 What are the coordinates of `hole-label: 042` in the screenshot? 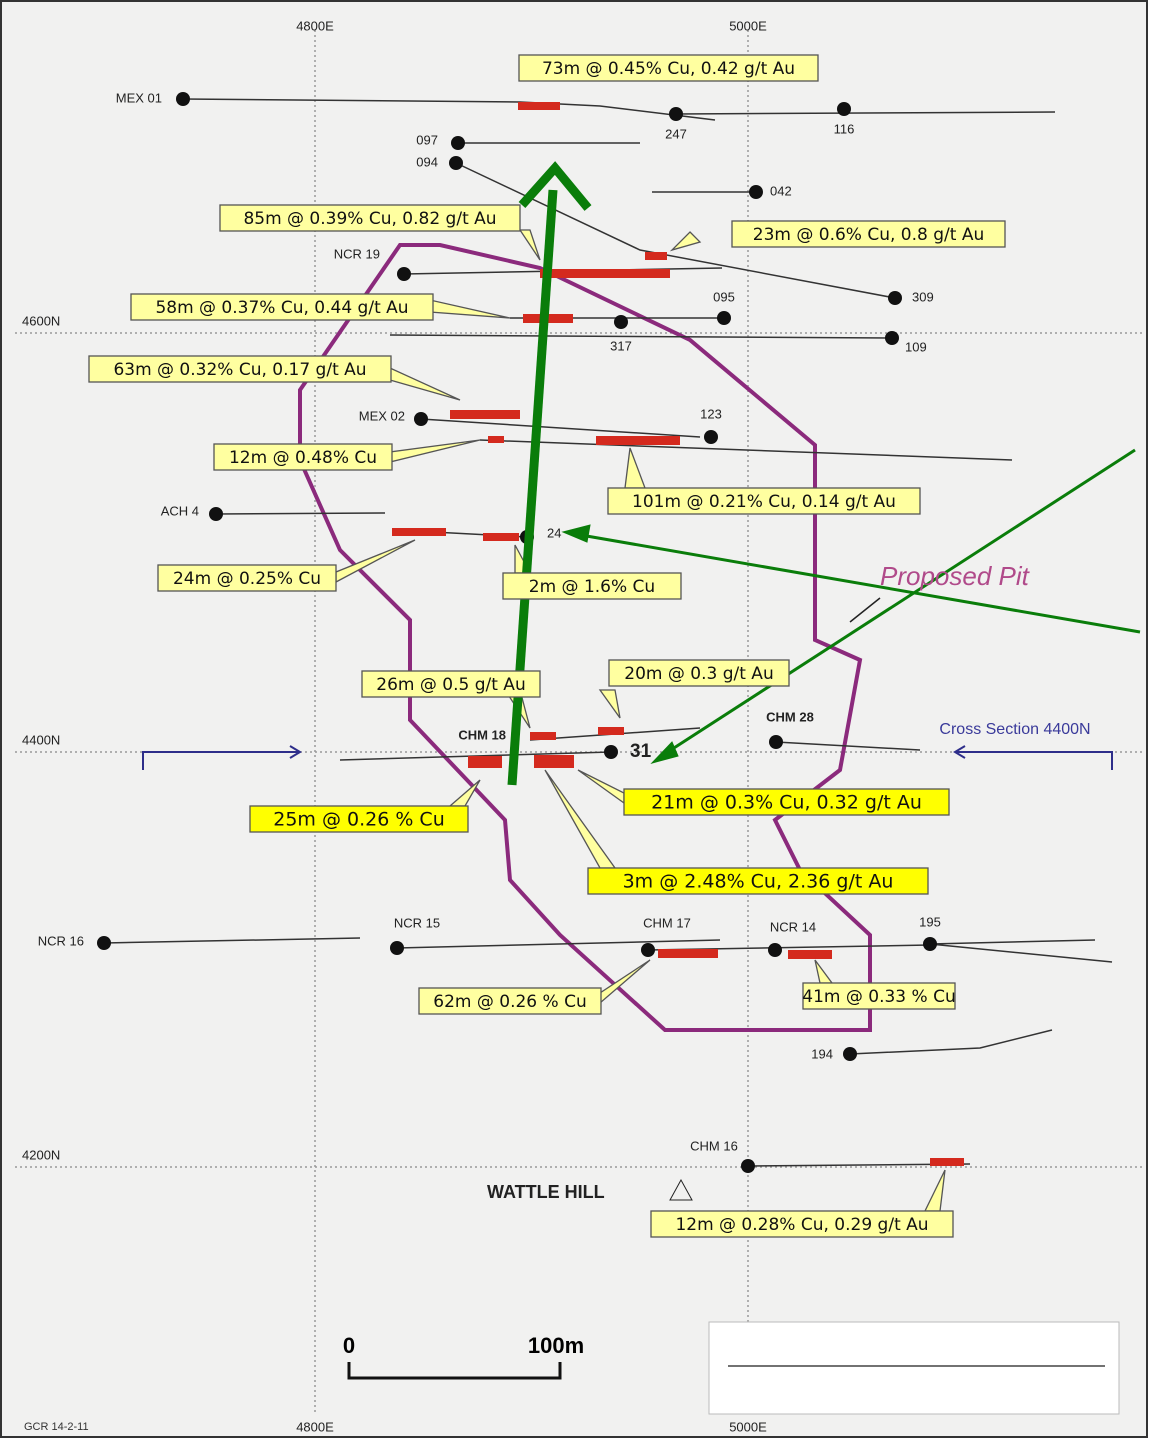 It's located at (781, 190).